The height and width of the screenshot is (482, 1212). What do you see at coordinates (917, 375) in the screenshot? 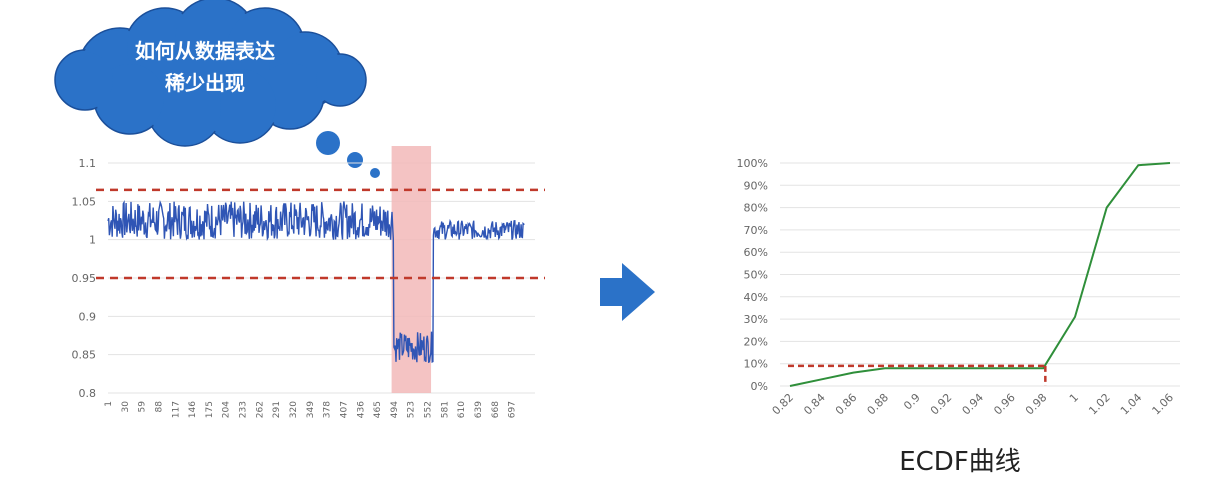
I see `ecdf-marker-lines` at bounding box center [917, 375].